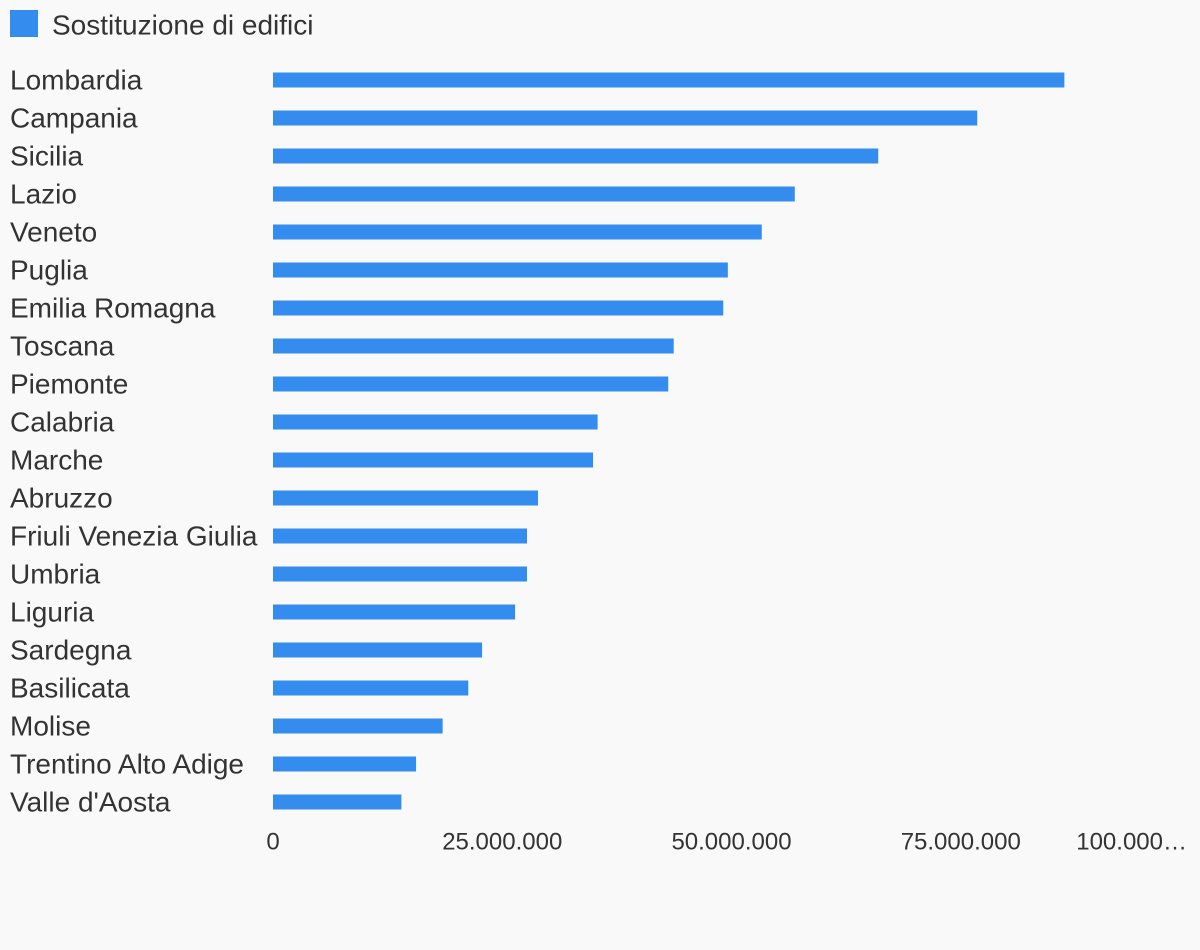 Image resolution: width=1200 pixels, height=950 pixels. Describe the element at coordinates (74, 117) in the screenshot. I see `y-tick-label: Campania` at that location.